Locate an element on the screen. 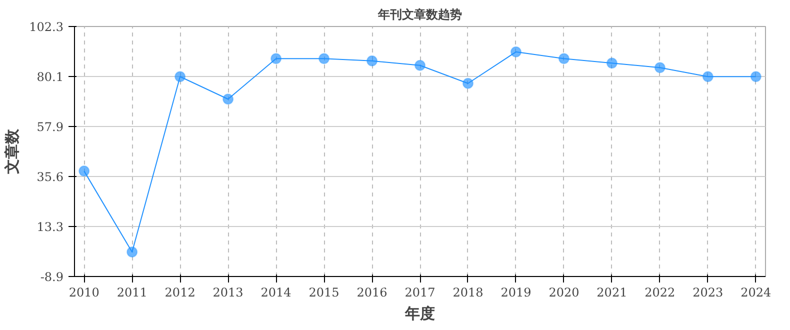  x-tick-label: 2021 is located at coordinates (612, 293).